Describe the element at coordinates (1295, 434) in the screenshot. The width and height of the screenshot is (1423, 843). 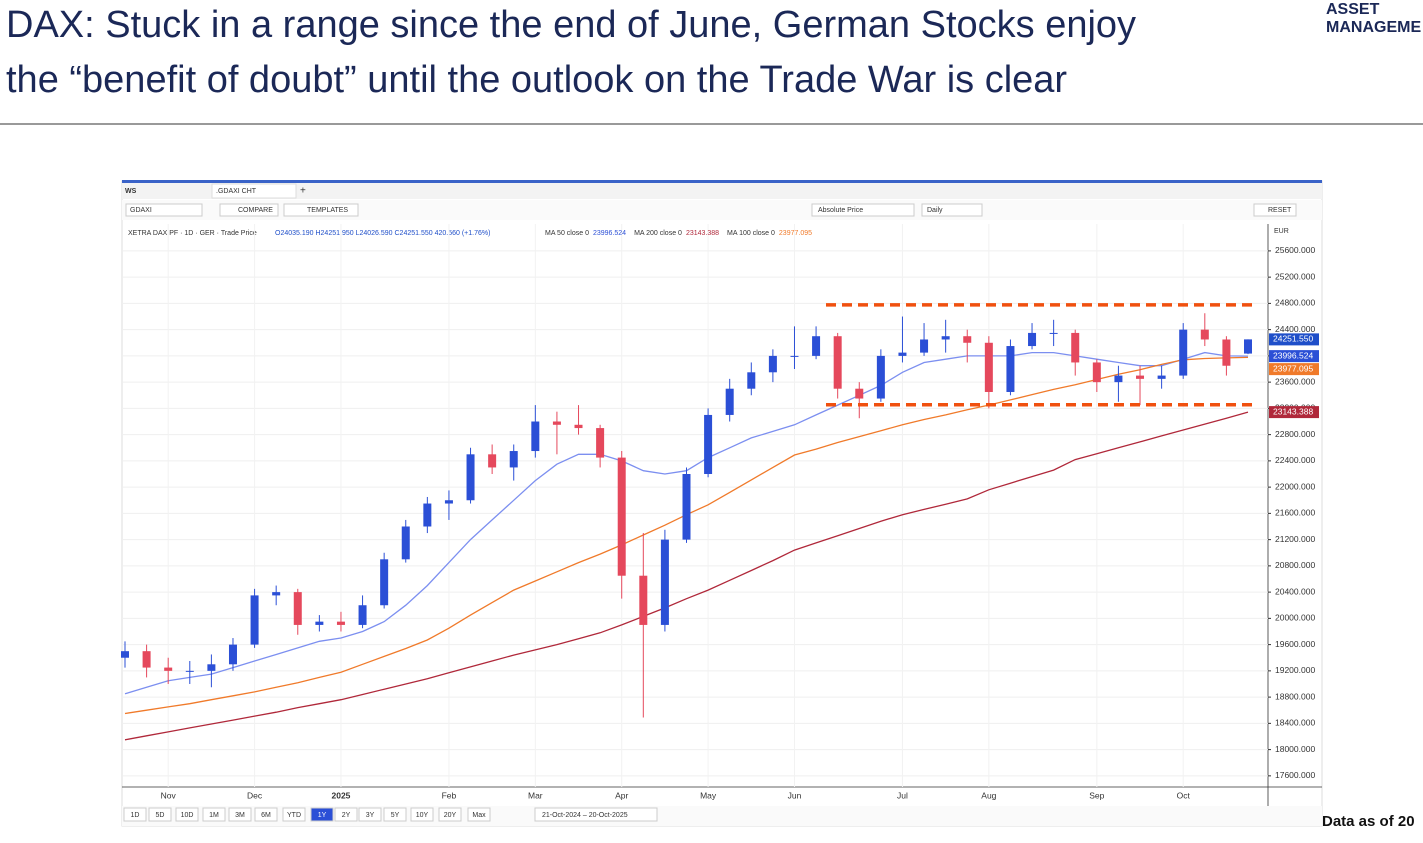
I see `y-tick-label: 22800.000` at that location.